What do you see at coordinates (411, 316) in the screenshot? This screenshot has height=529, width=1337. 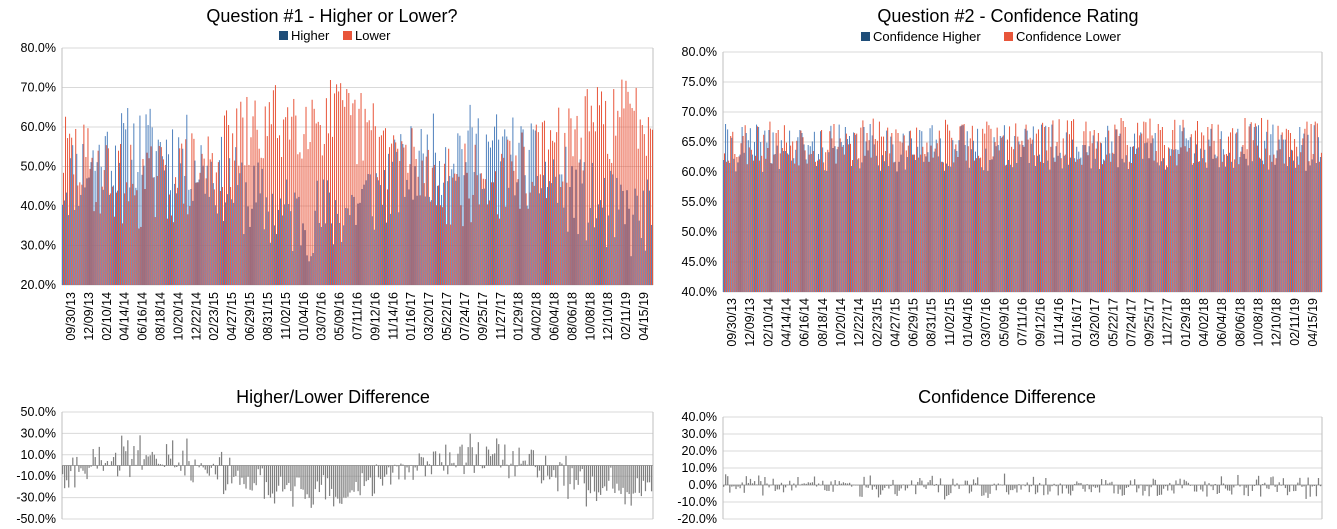 I see `x-tick-label: 01/16/17` at bounding box center [411, 316].